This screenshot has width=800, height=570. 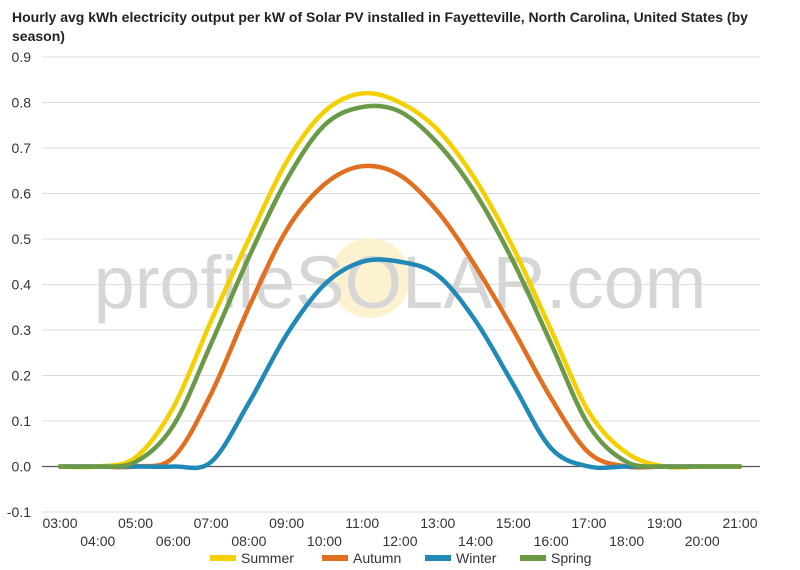 I want to click on x-tick-label: 03:00, so click(x=59, y=523).